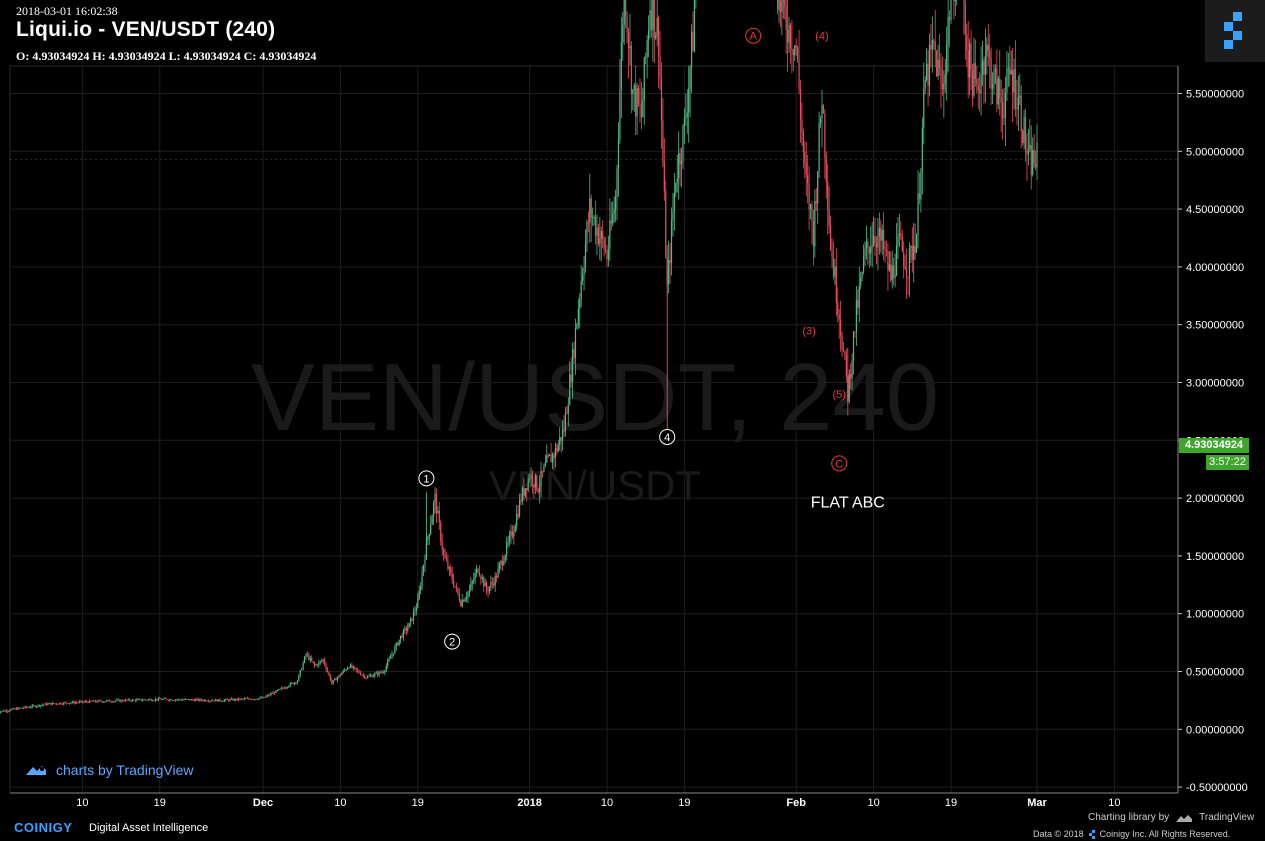 Image resolution: width=1265 pixels, height=841 pixels. What do you see at coordinates (1171, 817) in the screenshot?
I see `charting-library-credit: Charting library by TradingView` at bounding box center [1171, 817].